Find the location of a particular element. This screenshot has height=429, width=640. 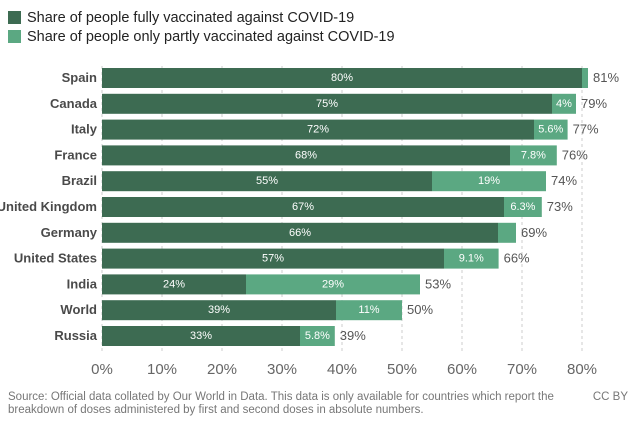

country-label: India is located at coordinates (82, 283).